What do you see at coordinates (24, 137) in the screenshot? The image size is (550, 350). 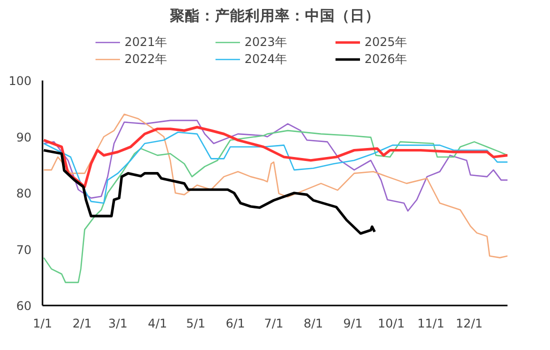 I see `y-tick-label: 90` at bounding box center [24, 137].